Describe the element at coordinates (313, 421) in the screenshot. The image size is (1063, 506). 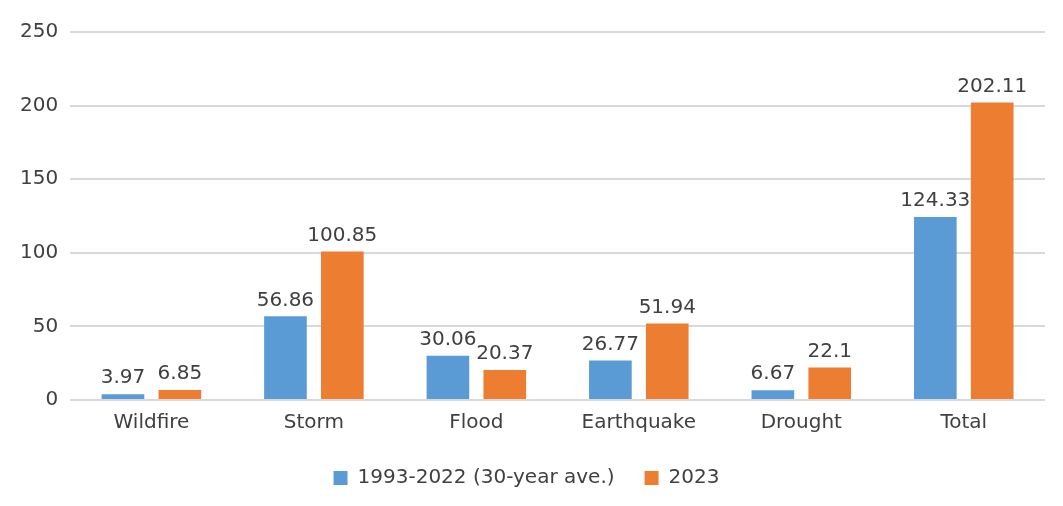
I see `x-tick-label: Storm` at that location.